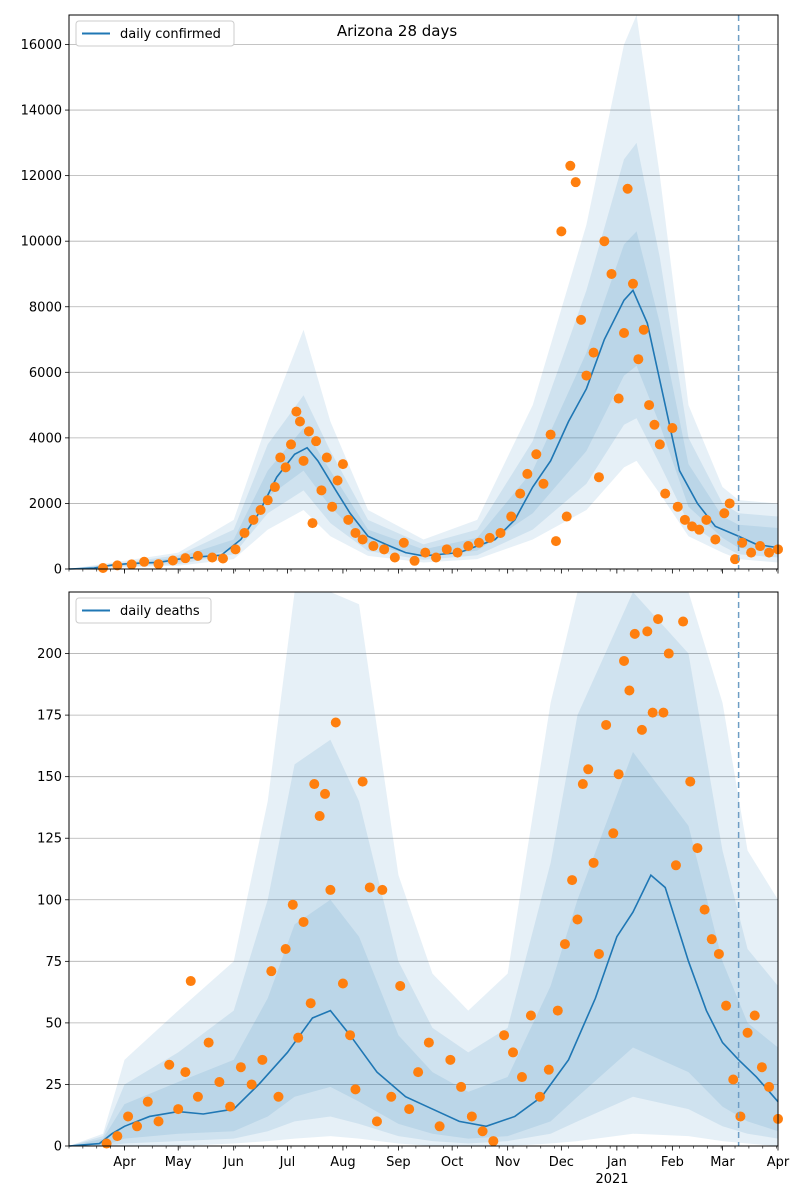 The height and width of the screenshot is (1200, 800). What do you see at coordinates (611, 1179) in the screenshot?
I see `year-label: 2021` at bounding box center [611, 1179].